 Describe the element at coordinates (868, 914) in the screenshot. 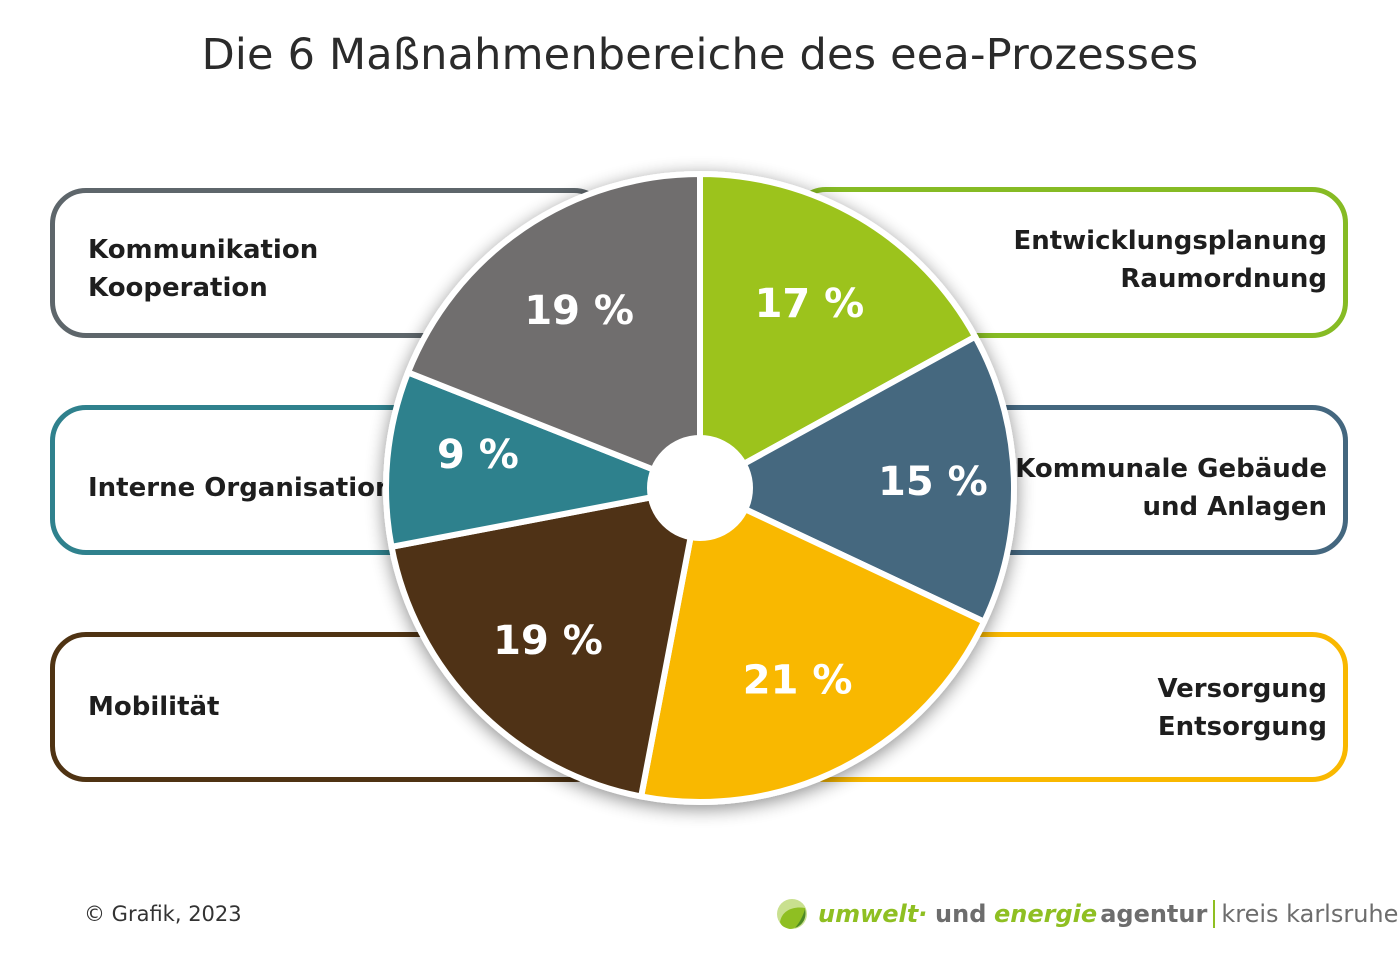

I see `logo-word-umwelt: umwelt` at that location.